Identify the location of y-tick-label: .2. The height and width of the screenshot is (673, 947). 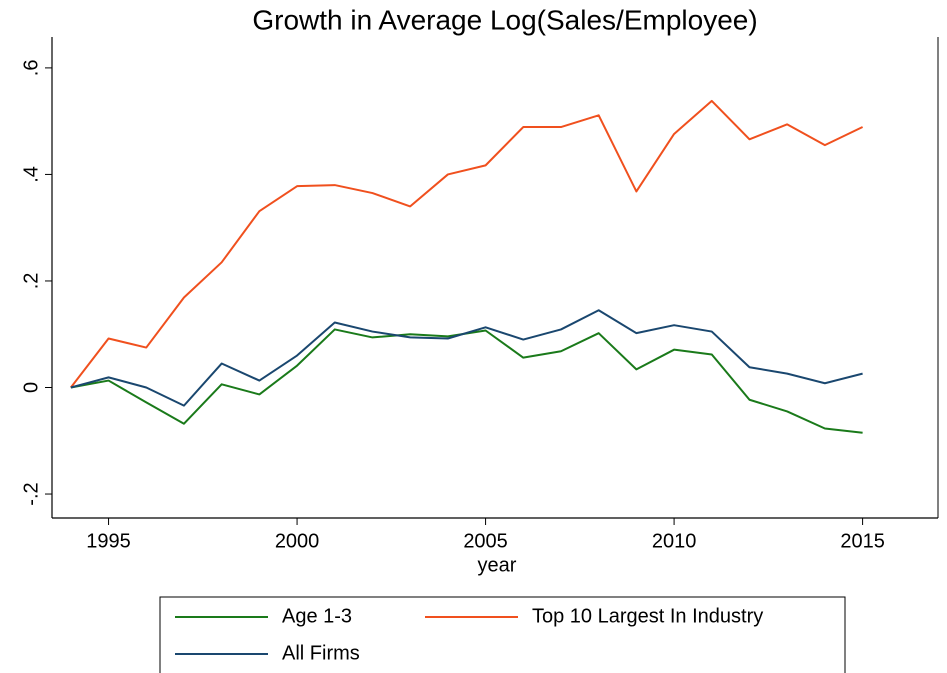
(31, 281).